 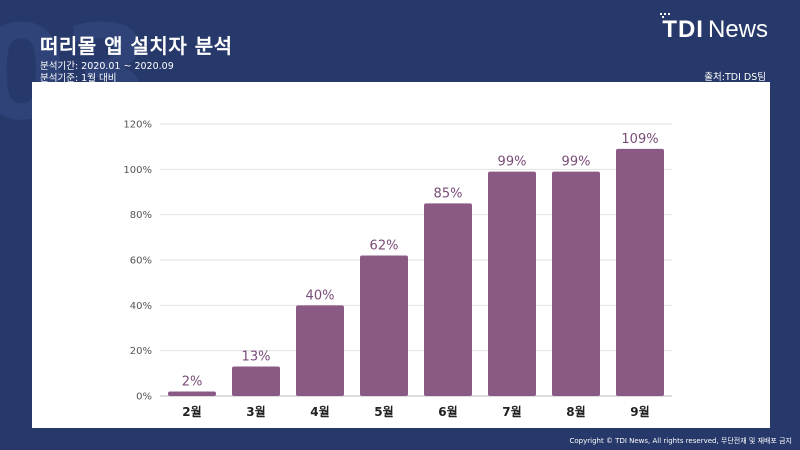 What do you see at coordinates (141, 261) in the screenshot?
I see `y-tick-label: 60%` at bounding box center [141, 261].